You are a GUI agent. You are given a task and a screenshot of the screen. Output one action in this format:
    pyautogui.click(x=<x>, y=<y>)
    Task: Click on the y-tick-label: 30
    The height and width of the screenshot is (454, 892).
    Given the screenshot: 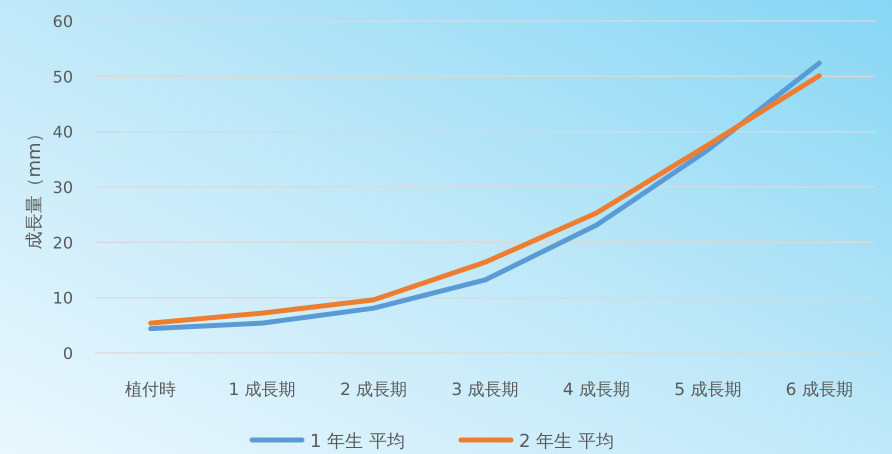 What is the action you would take?
    pyautogui.click(x=62, y=187)
    